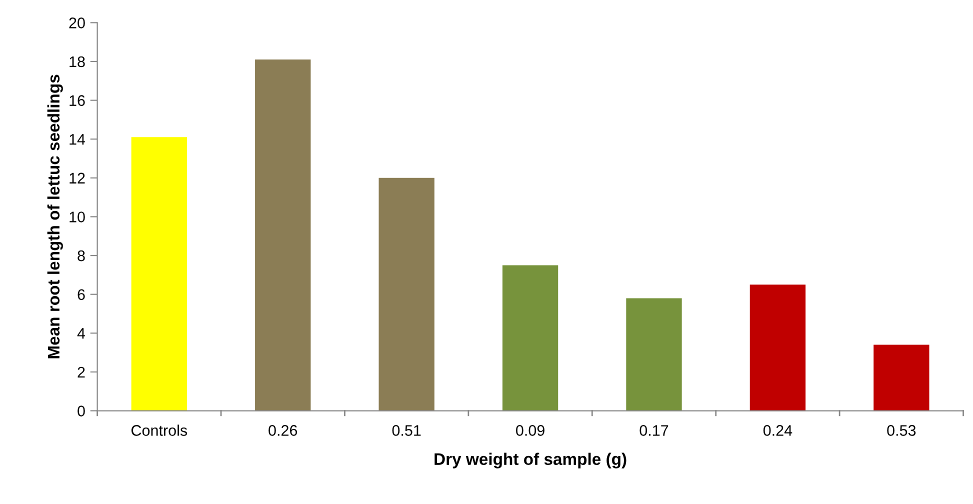 The width and height of the screenshot is (973, 504). Describe the element at coordinates (159, 430) in the screenshot. I see `x-tick-label: Controls` at that location.